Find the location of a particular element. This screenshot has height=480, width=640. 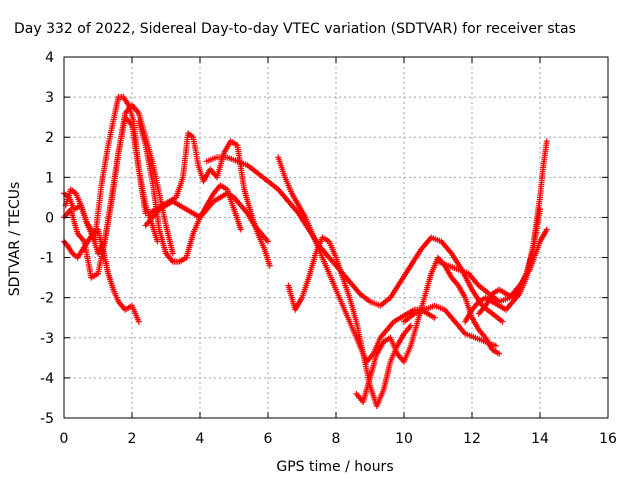

series-track-o is located at coordinates (509, 261).